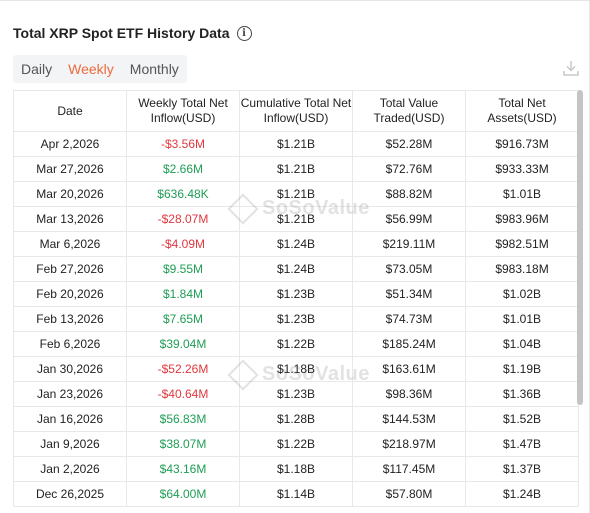 This screenshot has width=590, height=513. I want to click on cell-value-traded: $57.80M, so click(409, 494).